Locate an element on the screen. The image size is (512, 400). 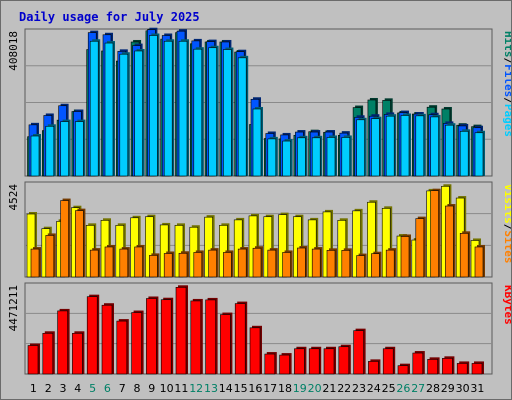
legend-part: Files is located at coordinates (506, 80).